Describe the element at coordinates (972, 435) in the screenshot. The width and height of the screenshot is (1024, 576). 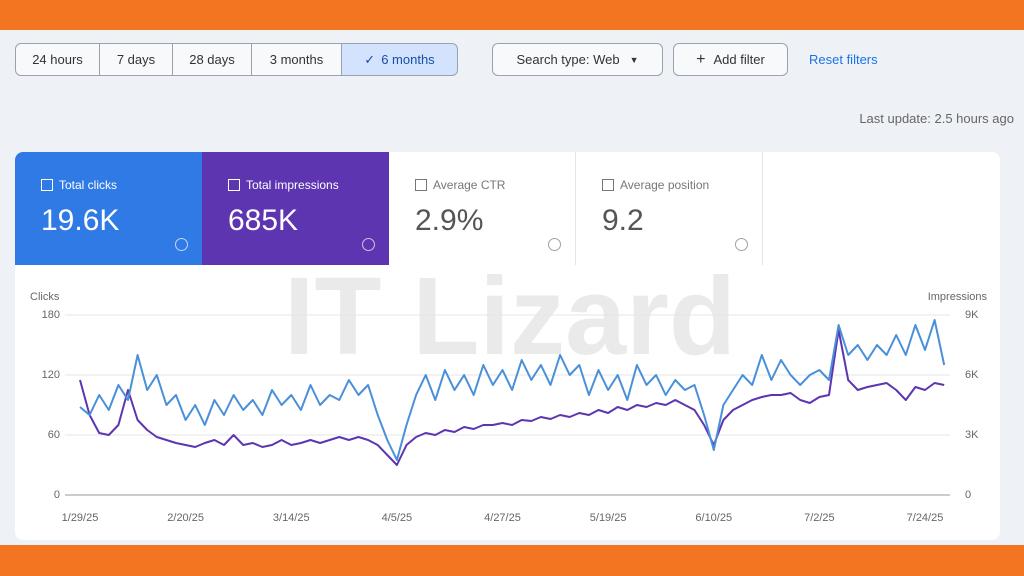
I see `y2-tick-label: 3K` at that location.